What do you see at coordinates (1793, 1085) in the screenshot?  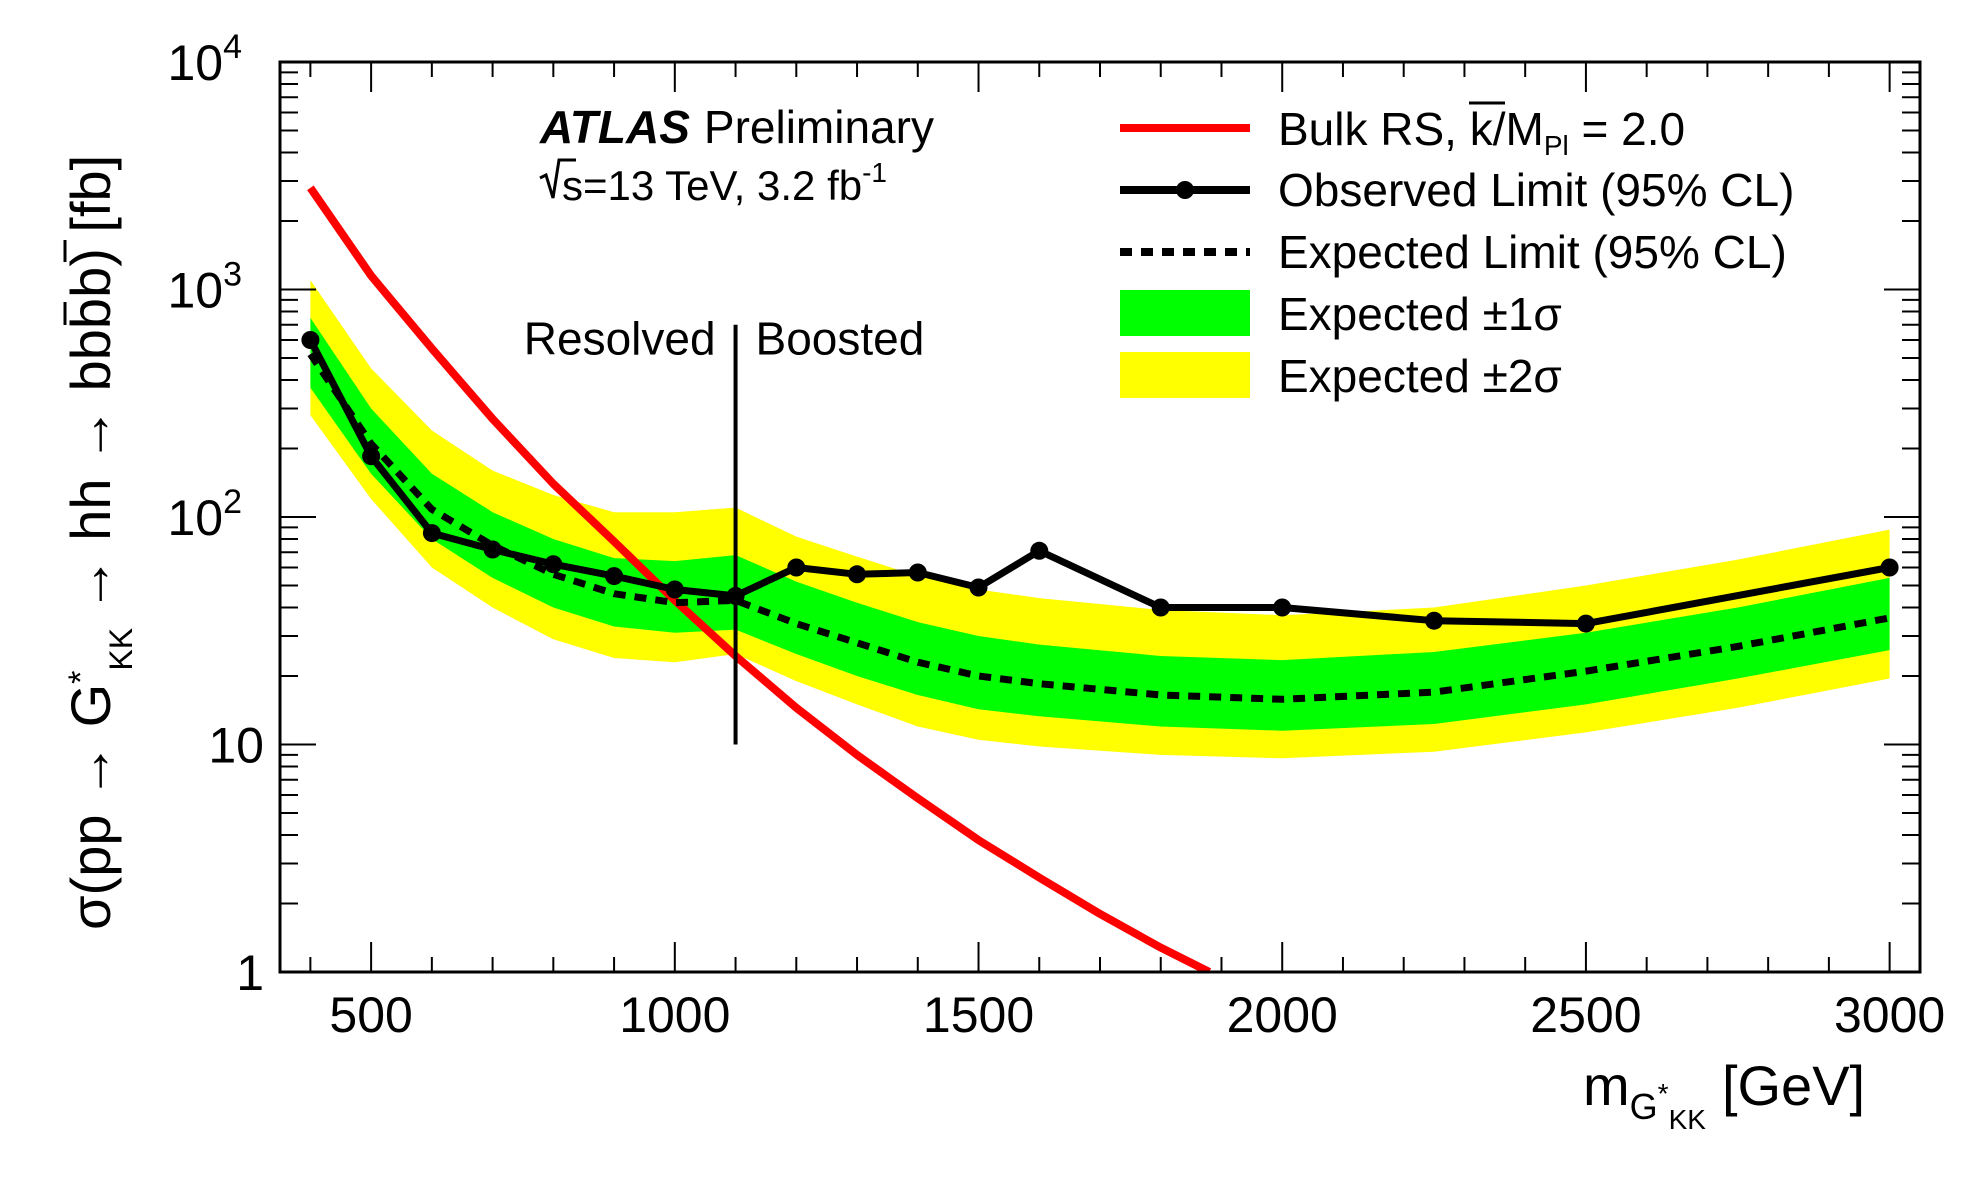 I see `x-axis-title-unit: [GeV]` at bounding box center [1793, 1085].